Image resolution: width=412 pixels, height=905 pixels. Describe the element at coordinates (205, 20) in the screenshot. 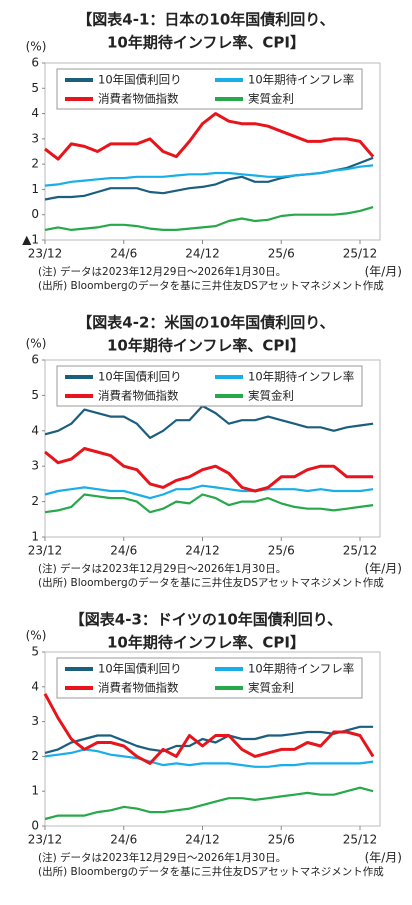

I see `chart-title: 【図表4-1：日本の10年国債利回り、` at that location.